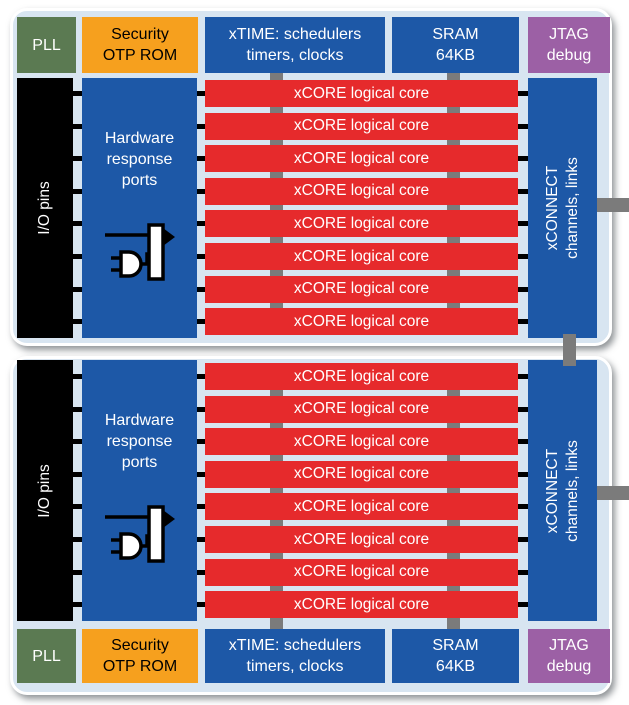 This screenshot has width=629, height=705. What do you see at coordinates (569, 350) in the screenshot?
I see `inter-tile-link-connector` at bounding box center [569, 350].